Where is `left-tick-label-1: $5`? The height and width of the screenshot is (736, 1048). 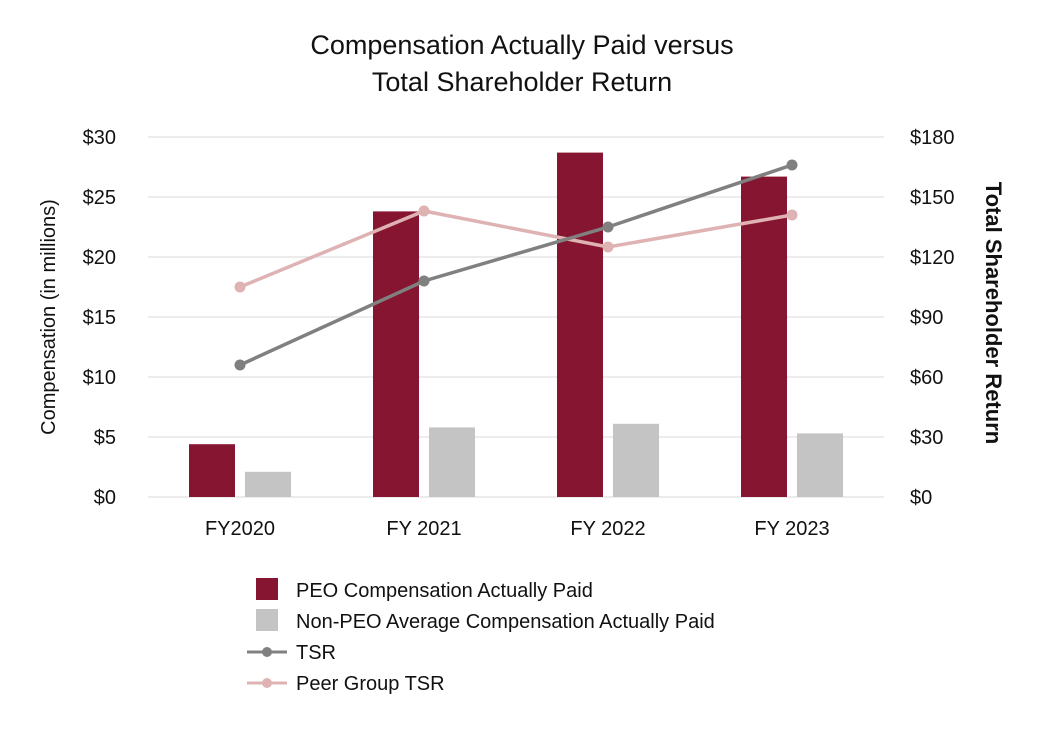
left-tick-label-1: $5 is located at coordinates (105, 438).